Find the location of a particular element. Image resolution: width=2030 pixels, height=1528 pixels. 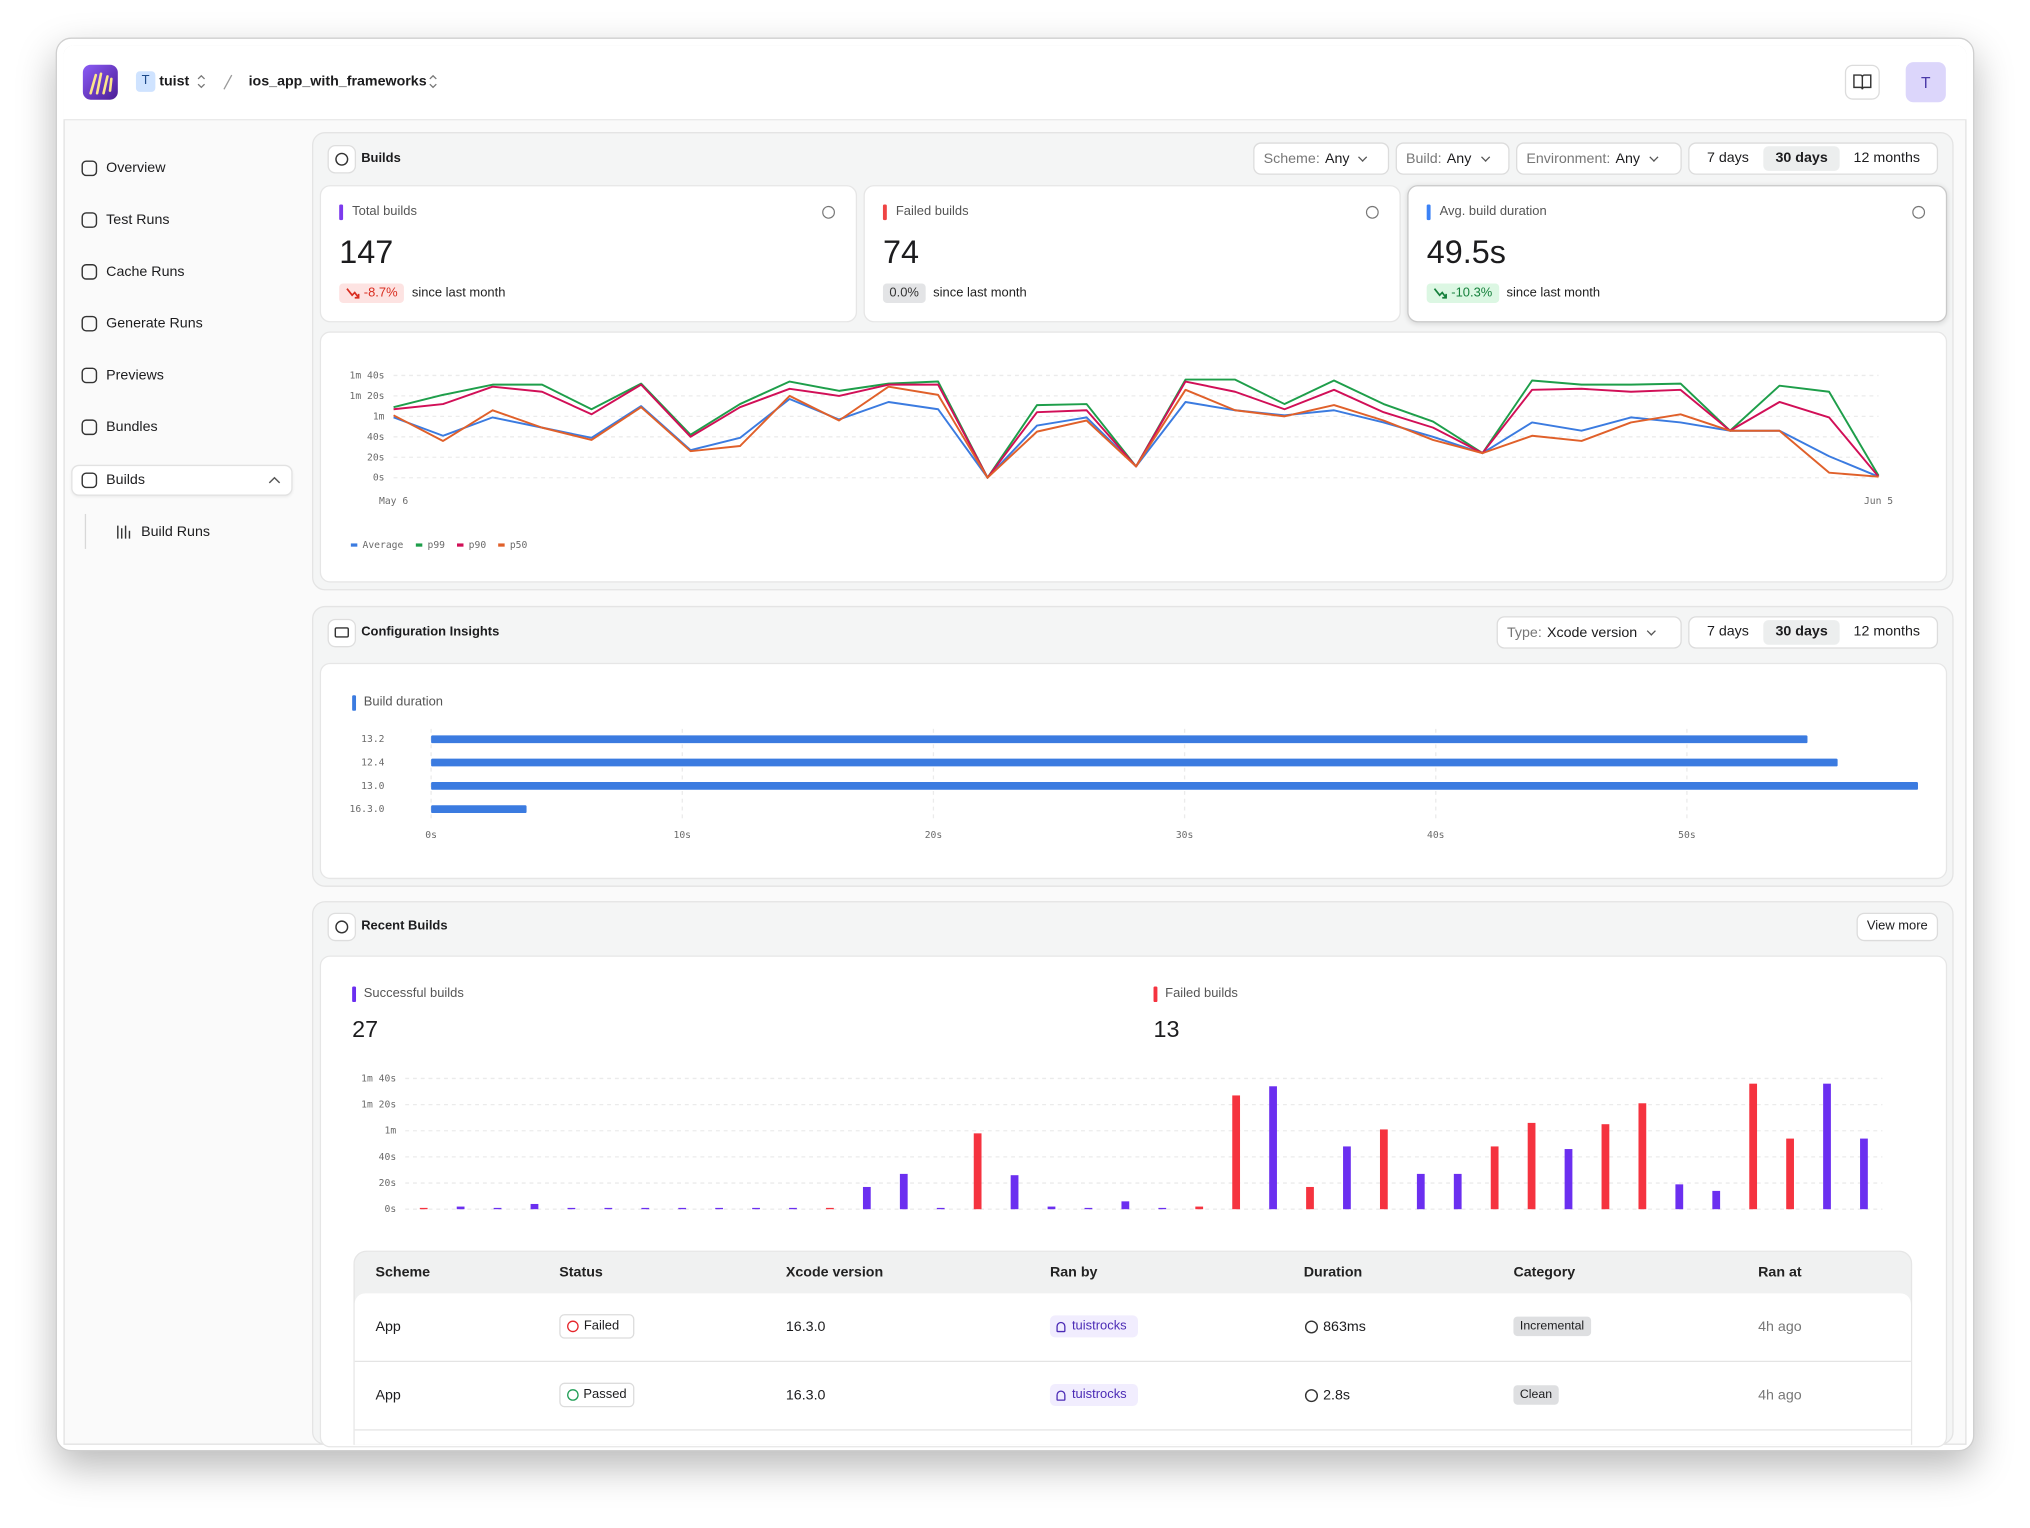

org-badge is located at coordinates (145, 81).